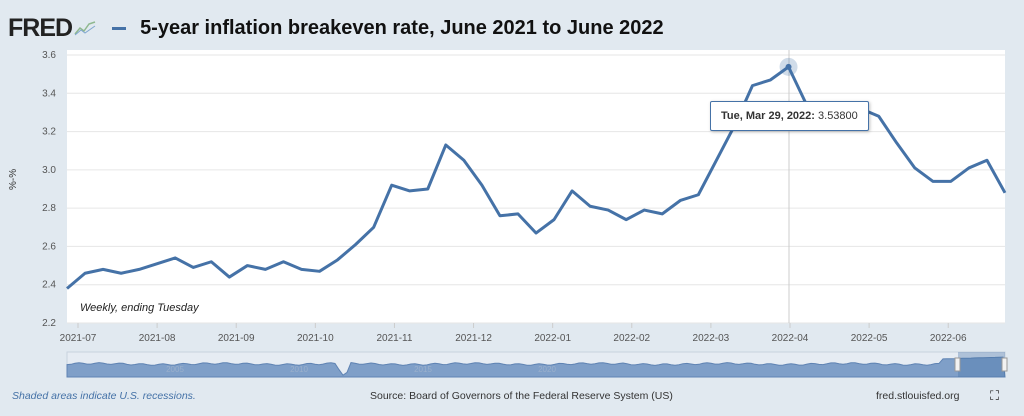  Describe the element at coordinates (119, 28) in the screenshot. I see `series-legend-swatch` at that location.